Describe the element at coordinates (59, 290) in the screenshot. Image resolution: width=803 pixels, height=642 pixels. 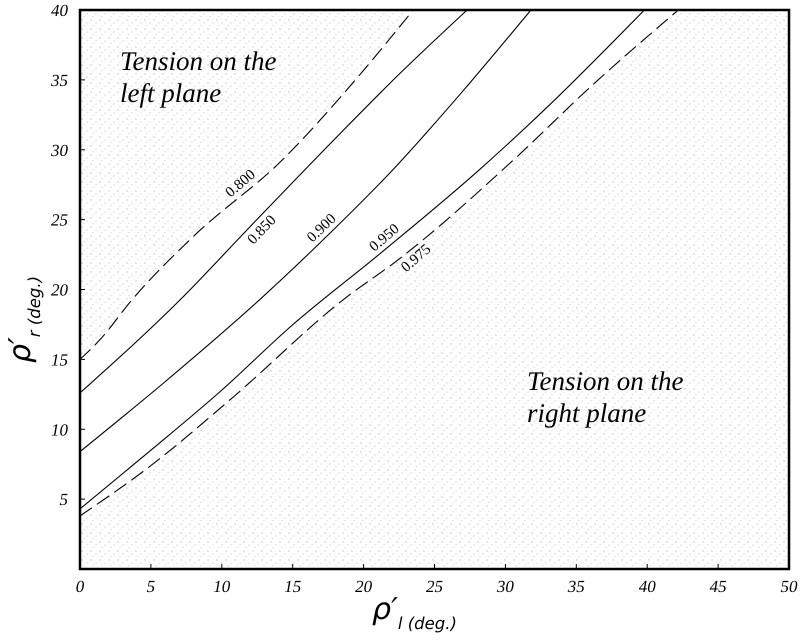
I see `y-tick-label: 20` at that location.